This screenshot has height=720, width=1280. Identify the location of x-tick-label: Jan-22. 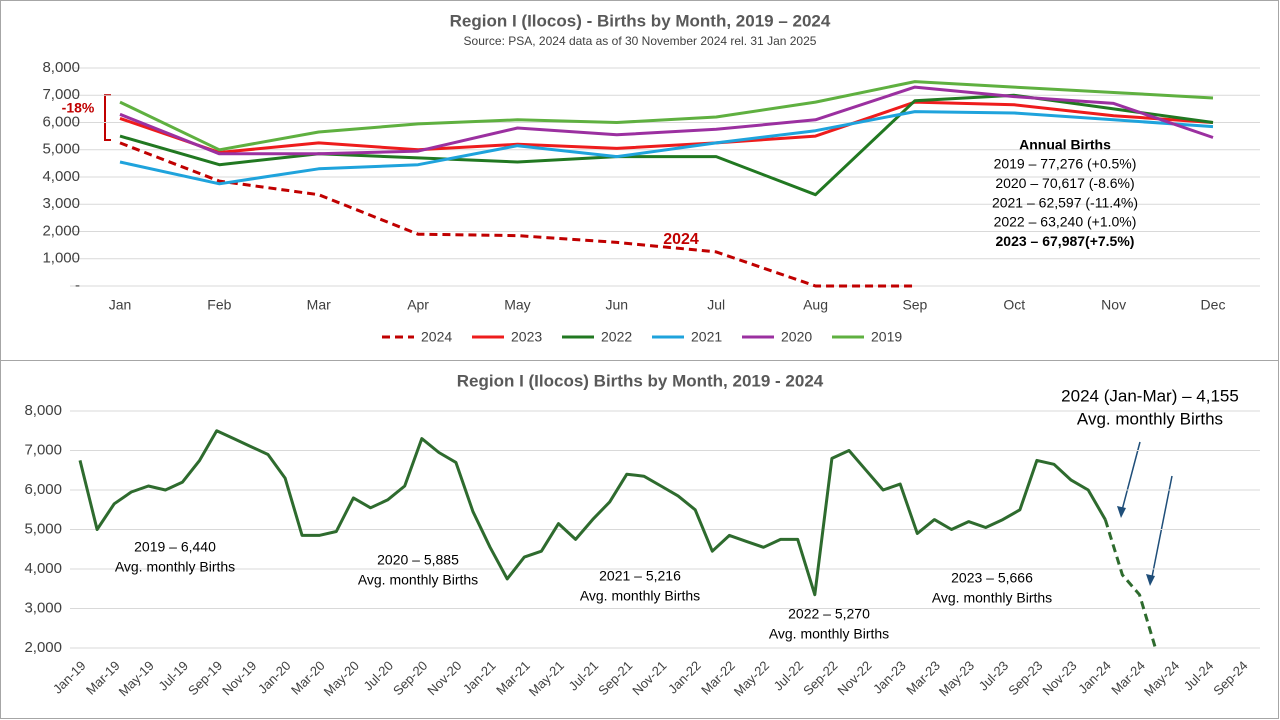
(684, 677).